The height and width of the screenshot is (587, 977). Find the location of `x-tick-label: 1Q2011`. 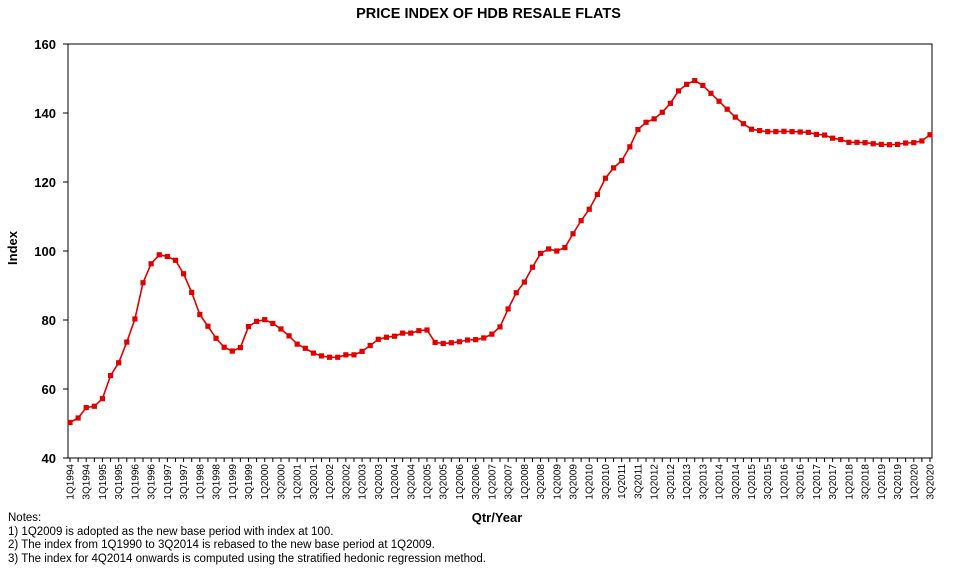

x-tick-label: 1Q2011 is located at coordinates (622, 481).